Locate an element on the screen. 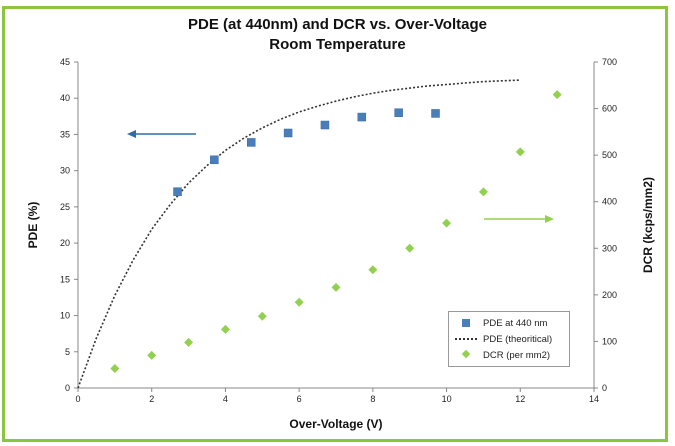 The height and width of the screenshot is (446, 675). legend-square-marker is located at coordinates (466, 323).